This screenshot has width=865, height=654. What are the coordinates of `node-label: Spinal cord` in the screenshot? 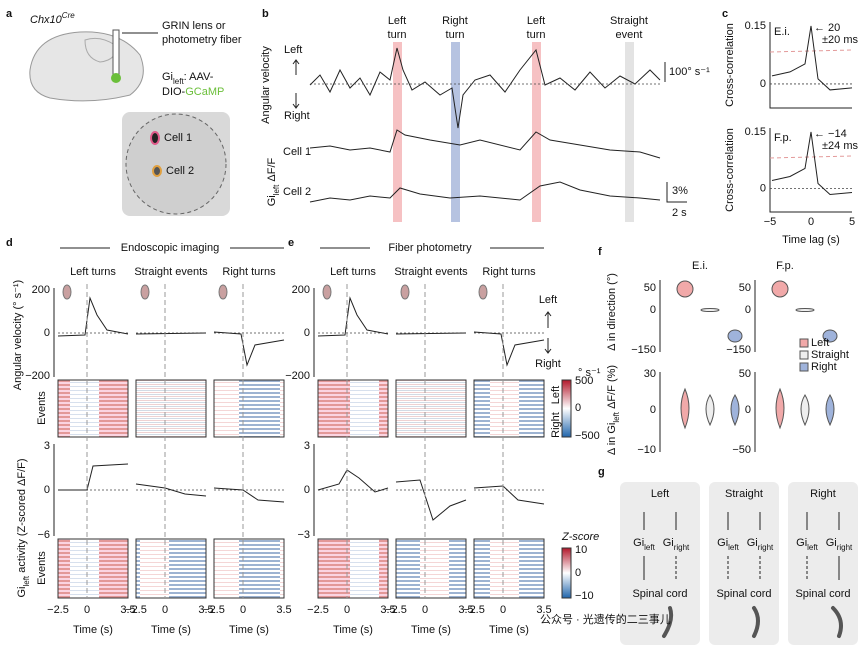 It's located at (659, 594).